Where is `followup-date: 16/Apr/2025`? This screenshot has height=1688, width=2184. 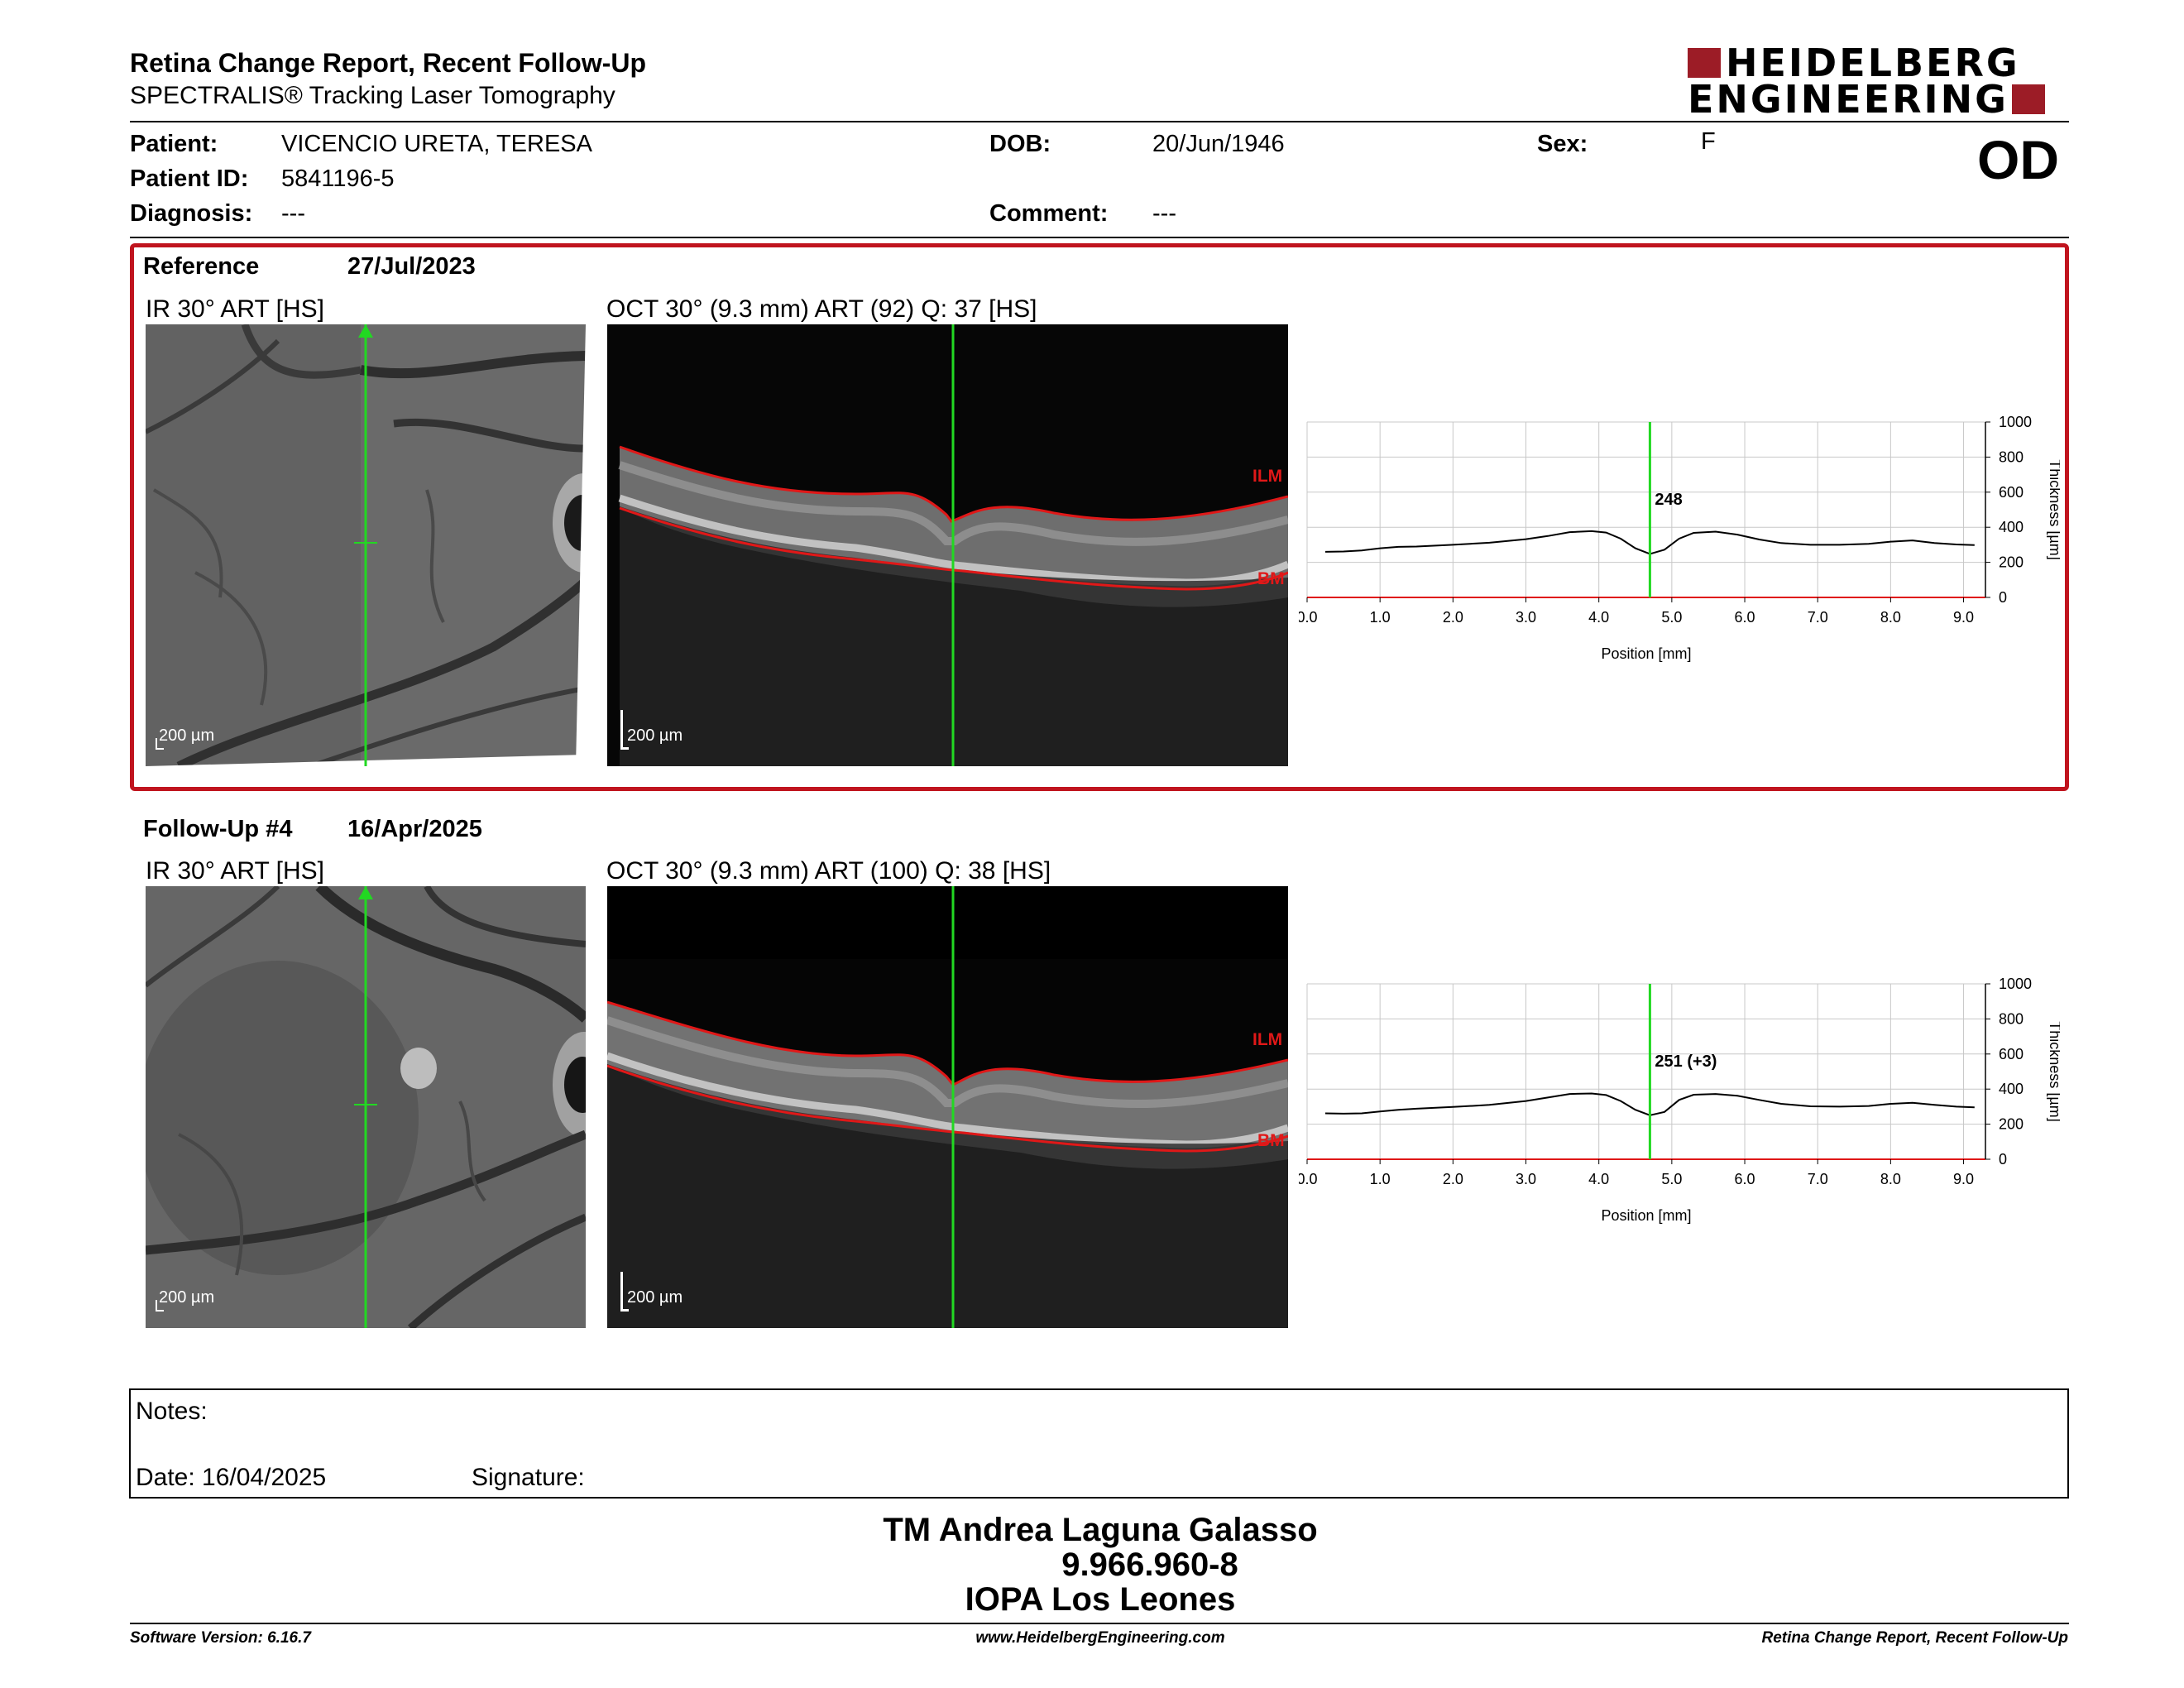 followup-date: 16/Apr/2025 is located at coordinates (414, 829).